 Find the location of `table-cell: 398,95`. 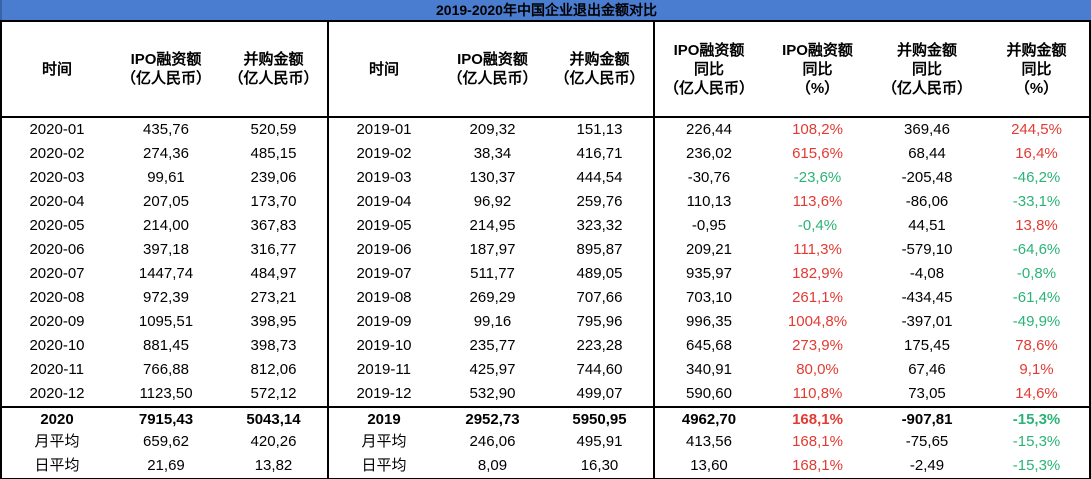

table-cell: 398,95 is located at coordinates (273, 321).